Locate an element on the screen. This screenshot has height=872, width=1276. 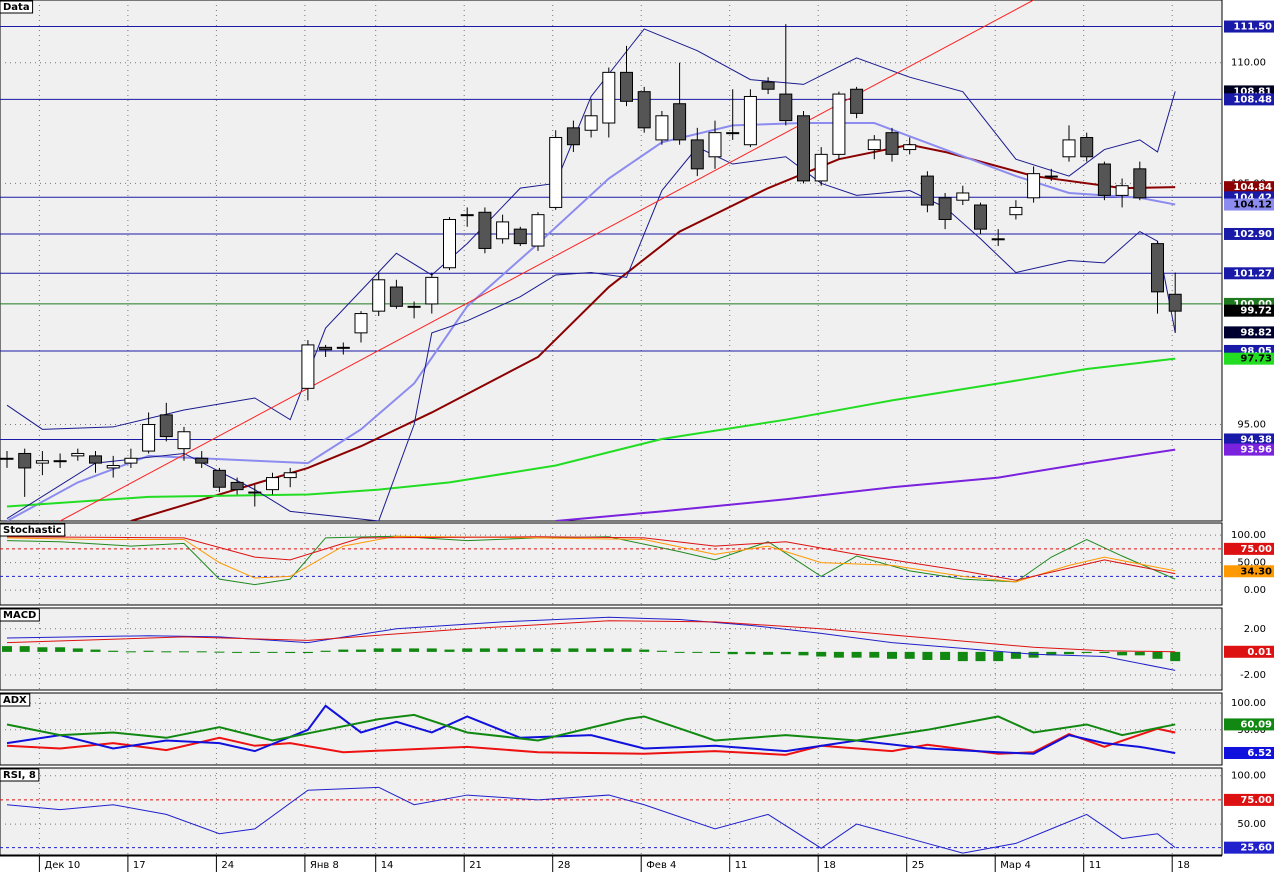
level-tag-label: 102.90 is located at coordinates (1252, 234).